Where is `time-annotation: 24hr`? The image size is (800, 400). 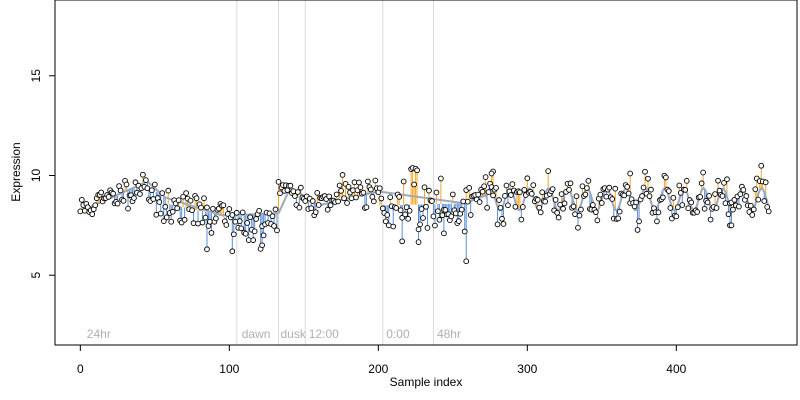 time-annotation: 24hr is located at coordinates (99, 334).